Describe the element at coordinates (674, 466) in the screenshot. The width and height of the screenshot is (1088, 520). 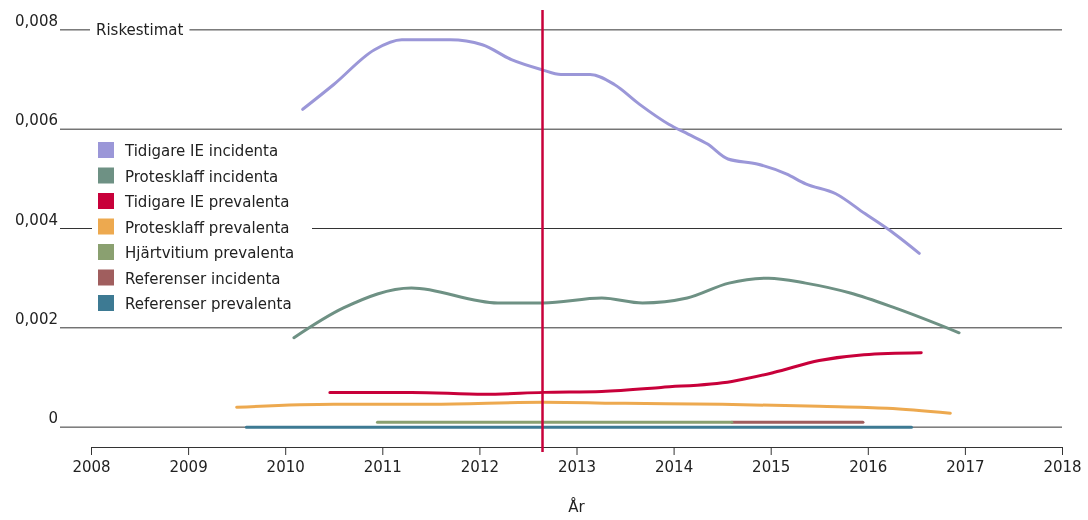
I see `x-tick-label: 2014` at that location.